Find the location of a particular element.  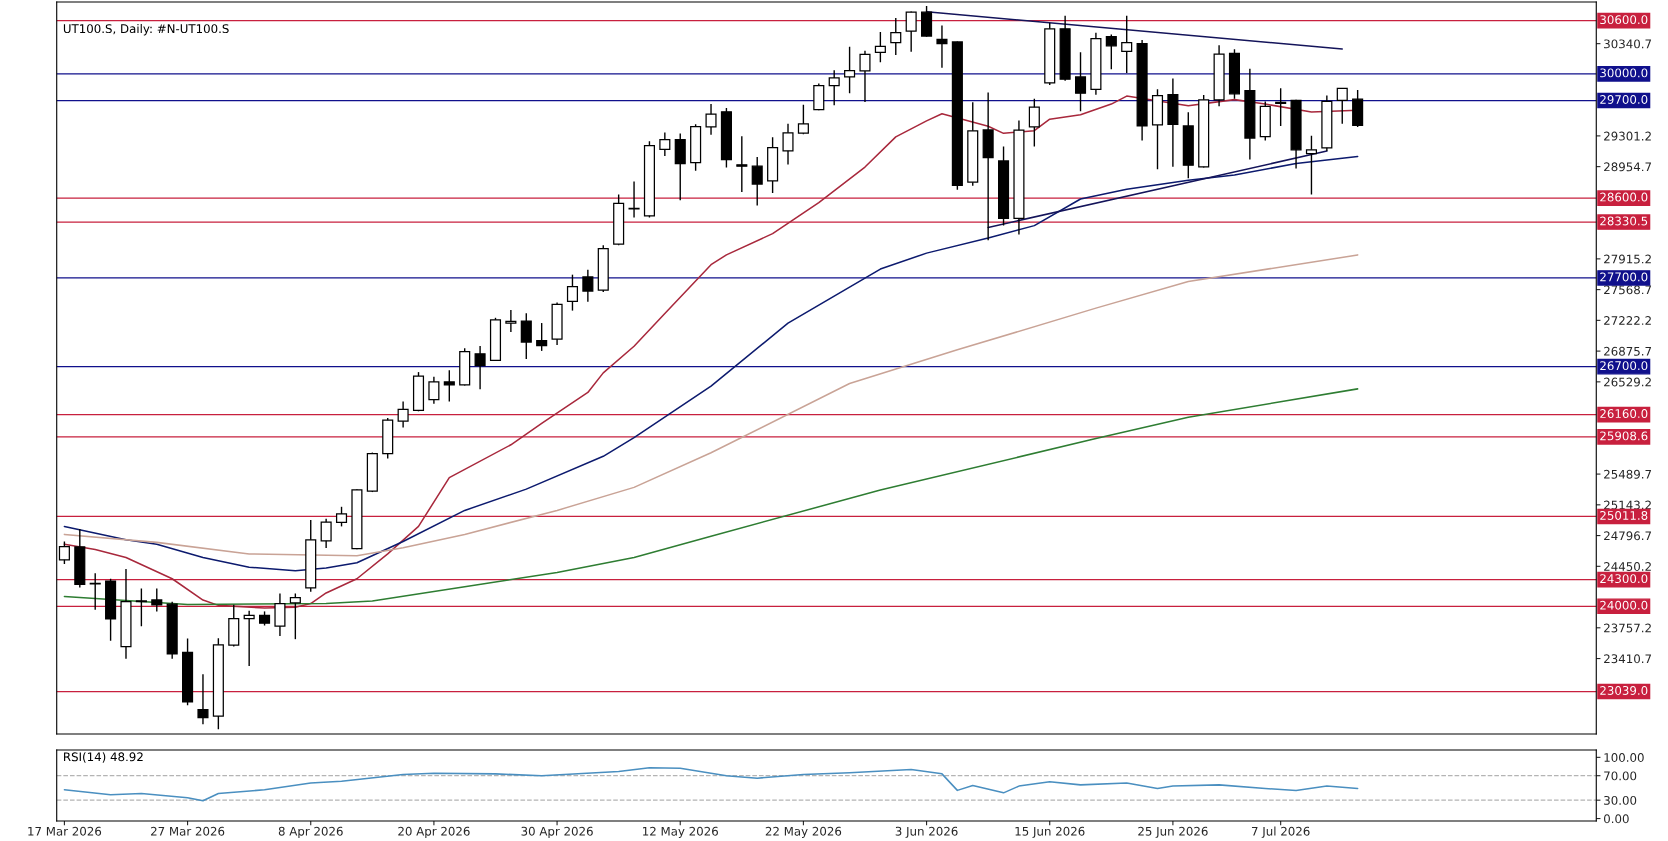

ref-line-label: 25908.6 is located at coordinates (1624, 436).